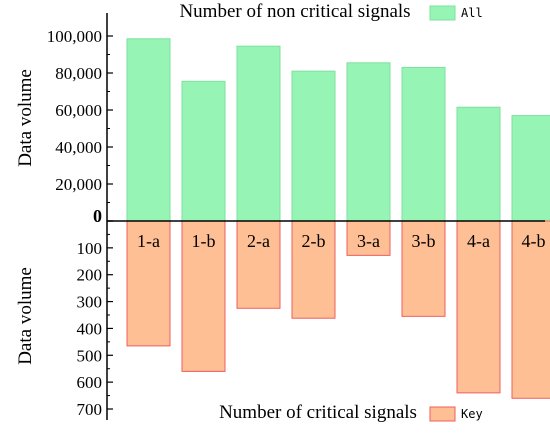  I want to click on top-bar-3-a, so click(368, 142).